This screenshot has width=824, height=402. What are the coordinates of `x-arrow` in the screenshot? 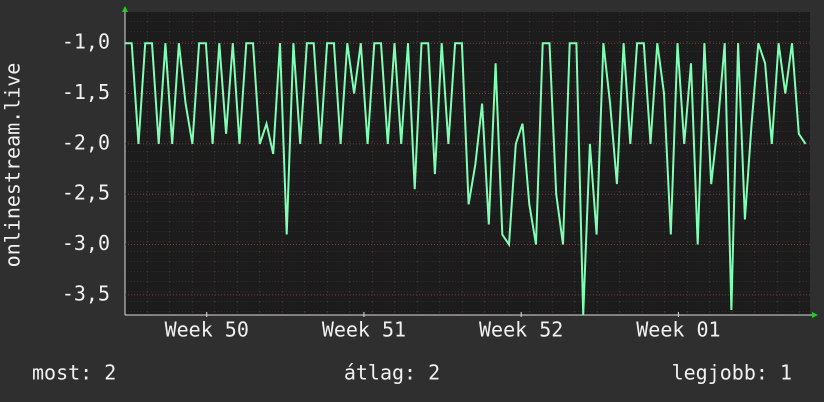 It's located at (815, 315).